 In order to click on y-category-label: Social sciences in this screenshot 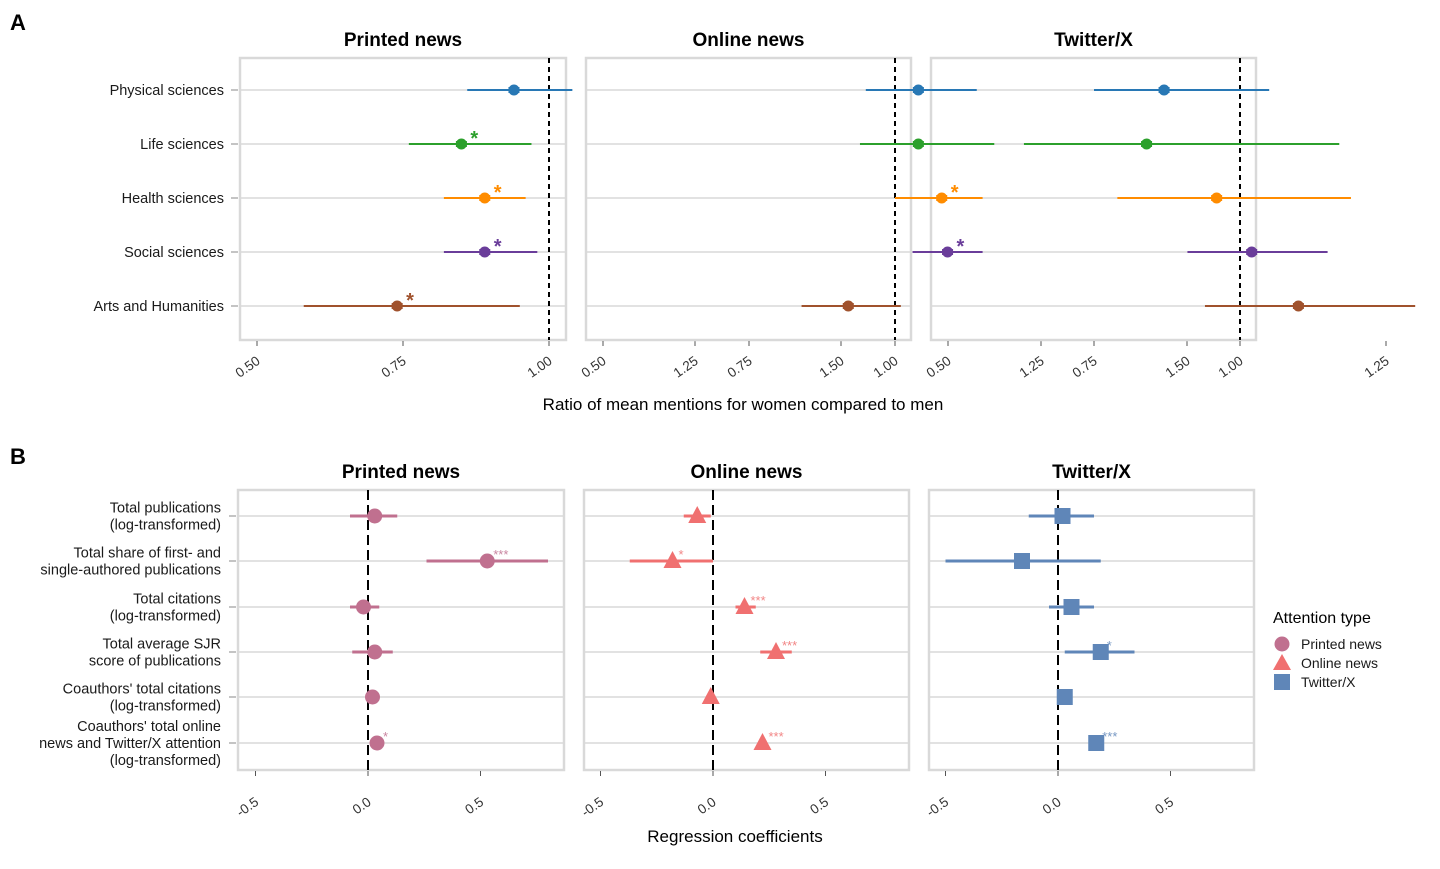, I will do `click(174, 253)`.